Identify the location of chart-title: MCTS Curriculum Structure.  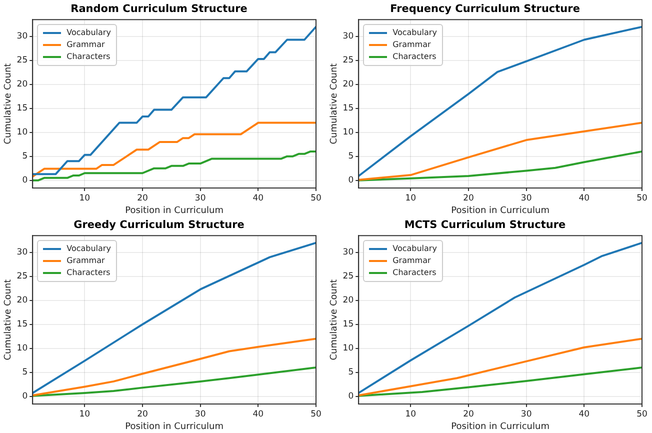
(485, 225).